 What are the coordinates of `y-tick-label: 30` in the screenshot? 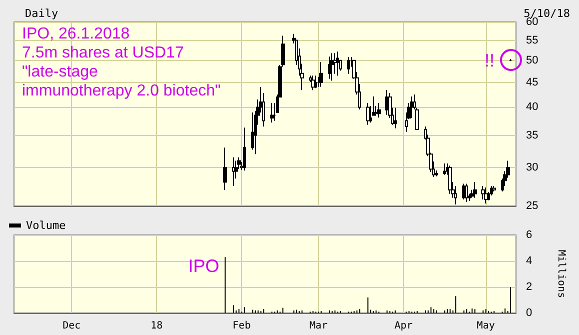 It's located at (532, 168).